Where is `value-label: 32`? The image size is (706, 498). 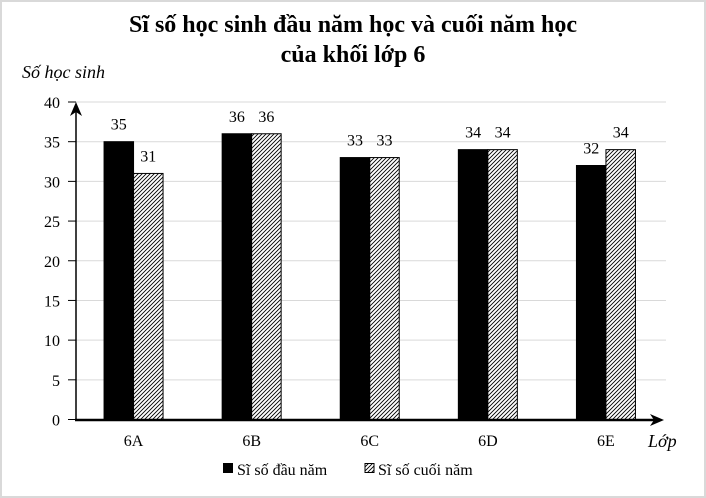 value-label: 32 is located at coordinates (591, 149).